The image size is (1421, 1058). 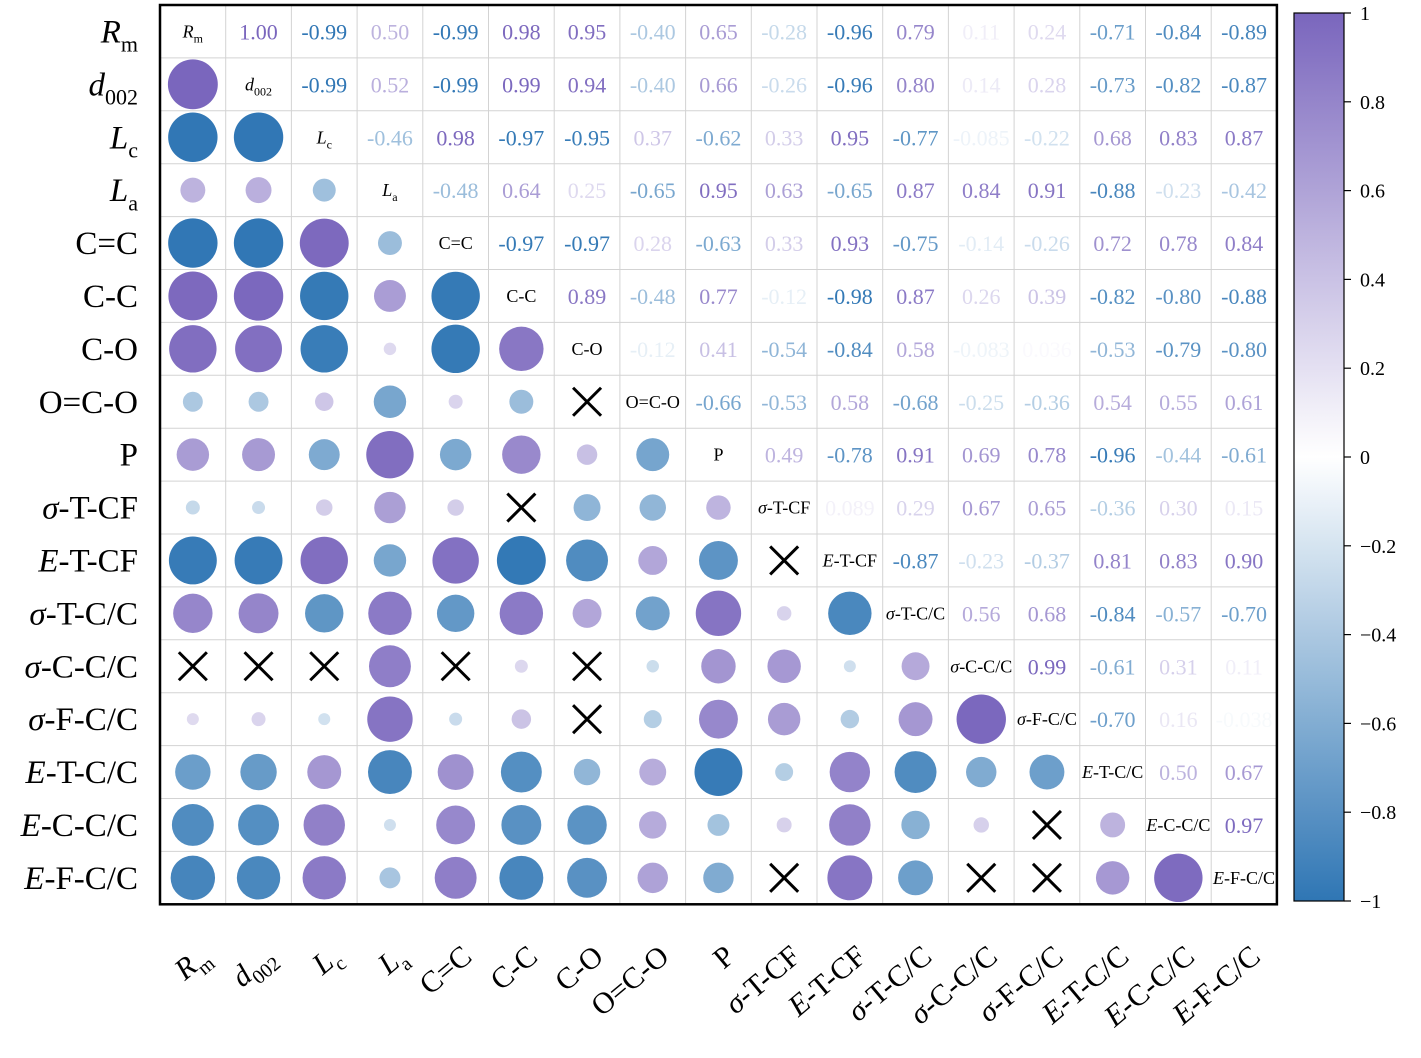 I want to click on value-label: 0.94, so click(x=587, y=84).